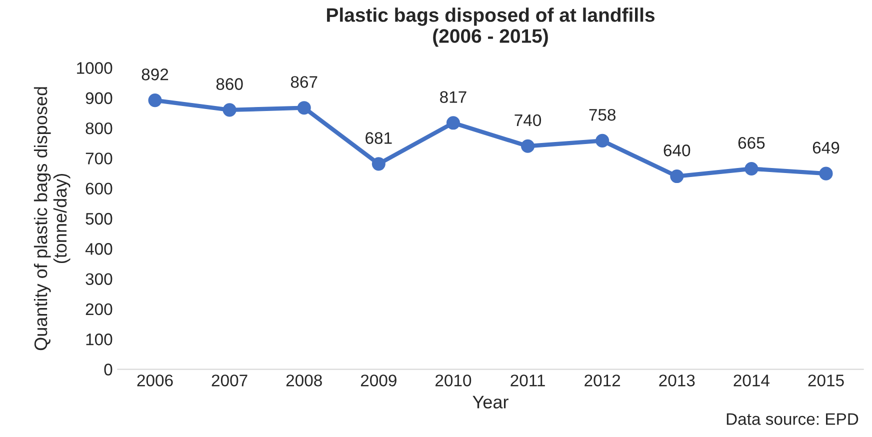 The height and width of the screenshot is (437, 872). I want to click on y-tick-label: 900, so click(99, 98).